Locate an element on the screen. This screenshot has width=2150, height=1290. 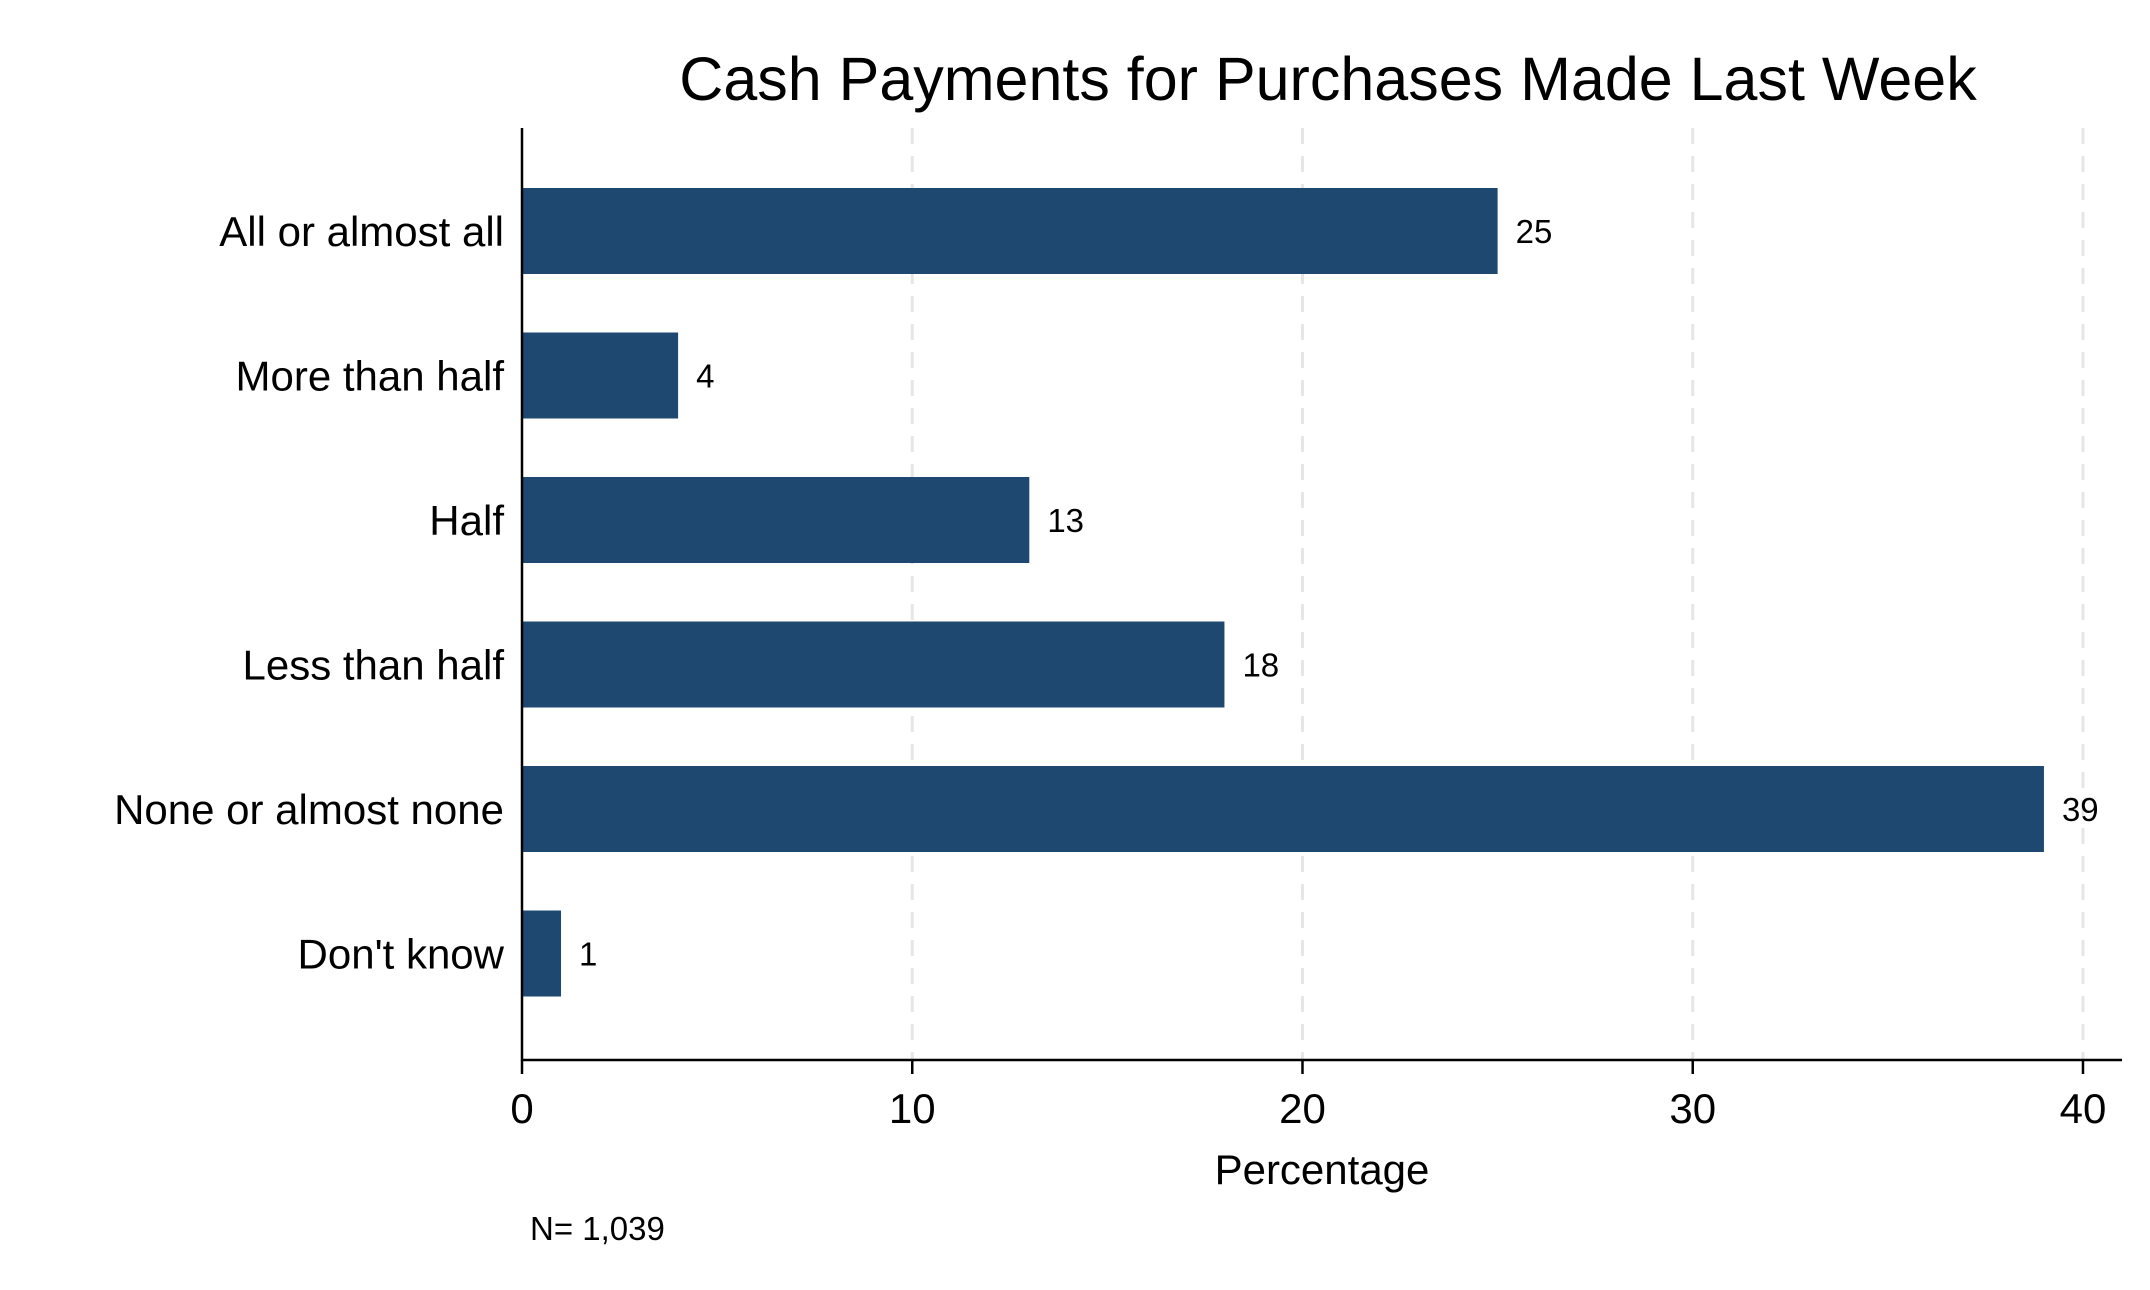
x-tick-label-10: 10 is located at coordinates (912, 1108).